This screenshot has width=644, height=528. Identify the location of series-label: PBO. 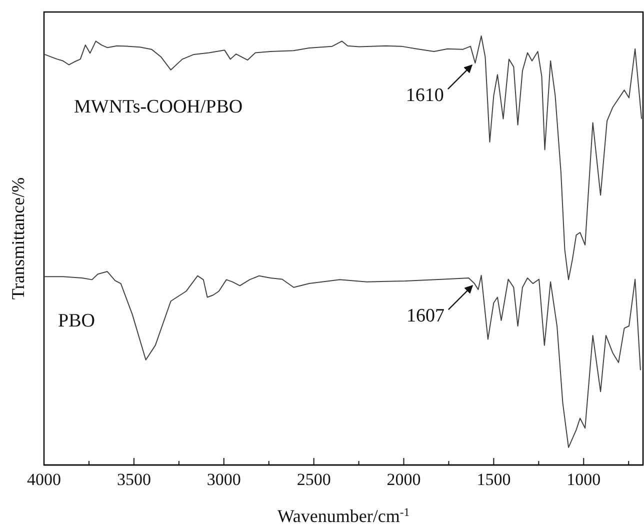
(76, 321).